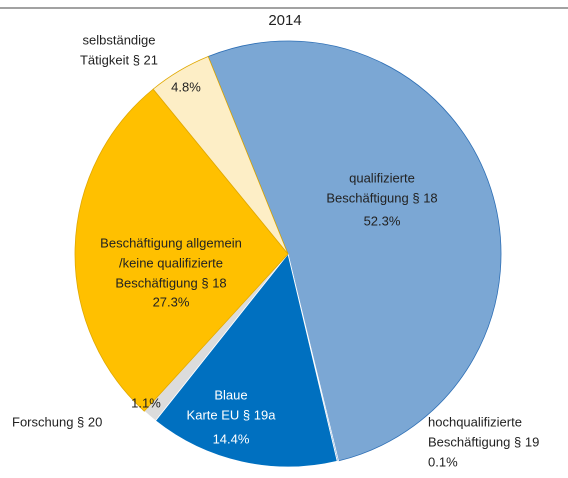 The height and width of the screenshot is (478, 568). What do you see at coordinates (382, 177) in the screenshot?
I see `slice-label: qualifizierte` at bounding box center [382, 177].